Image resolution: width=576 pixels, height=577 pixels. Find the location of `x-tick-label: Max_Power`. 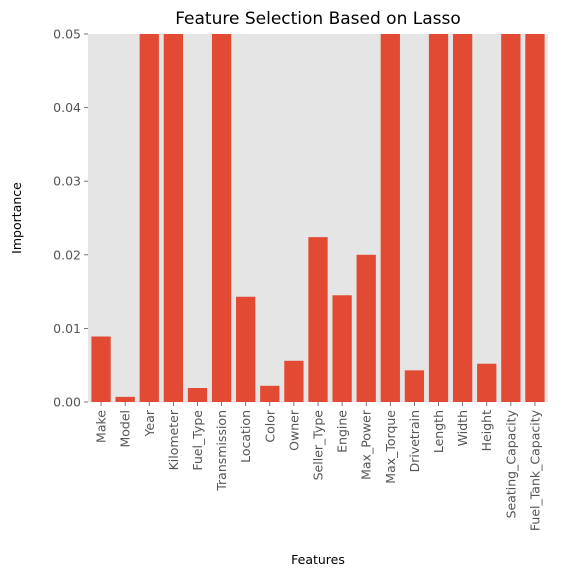

x-tick-label: Max_Power is located at coordinates (366, 444).